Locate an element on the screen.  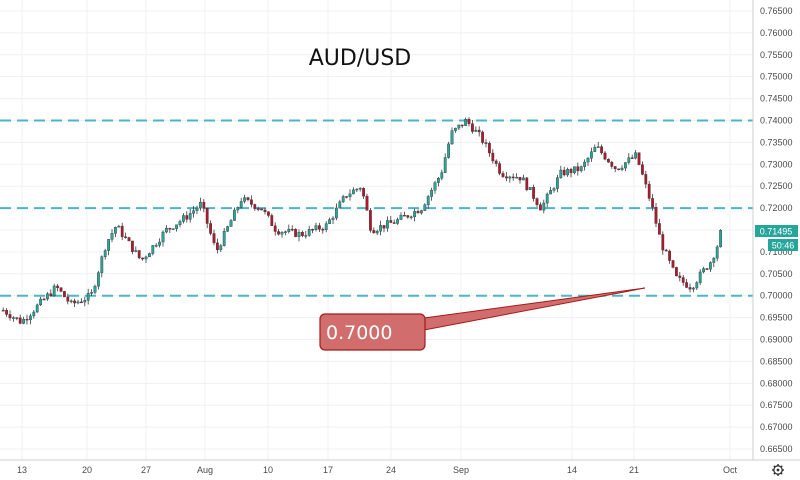
time-tick-label: 17 is located at coordinates (328, 470).